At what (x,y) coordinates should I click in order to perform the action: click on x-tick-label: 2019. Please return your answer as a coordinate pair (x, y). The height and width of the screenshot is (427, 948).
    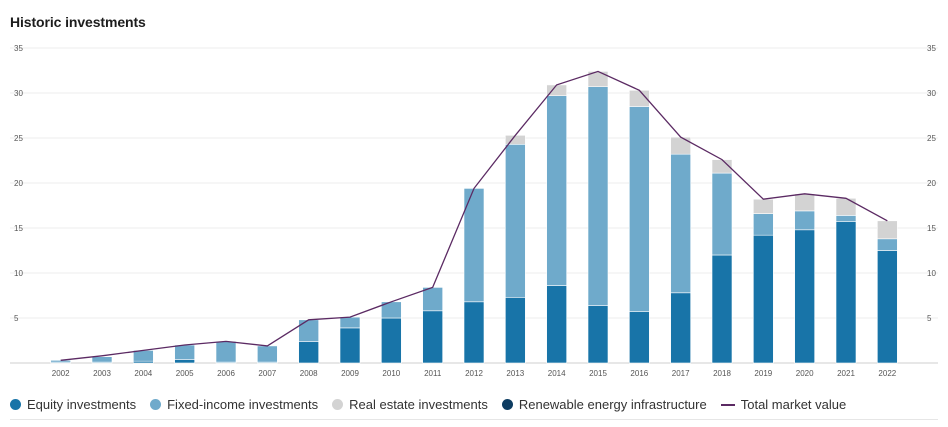
    Looking at the image, I should click on (763, 373).